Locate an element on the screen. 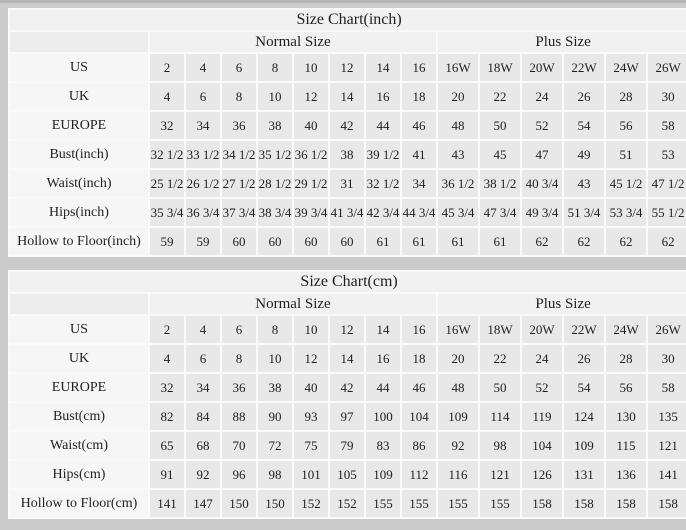 This screenshot has width=686, height=530. size-value-cell: 16W is located at coordinates (458, 329).